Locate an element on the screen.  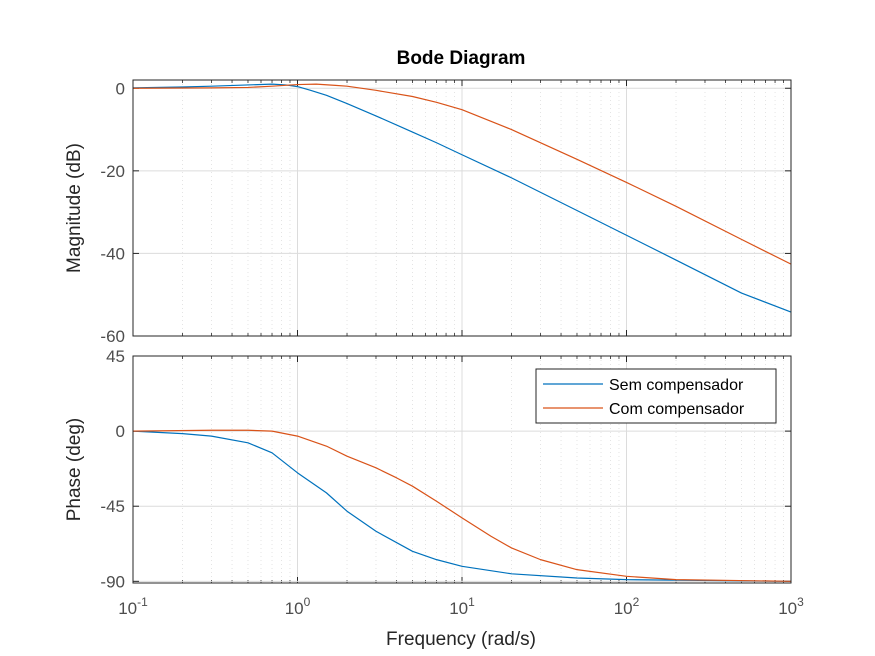
legend-label-com: Com compensador is located at coordinates (677, 409).